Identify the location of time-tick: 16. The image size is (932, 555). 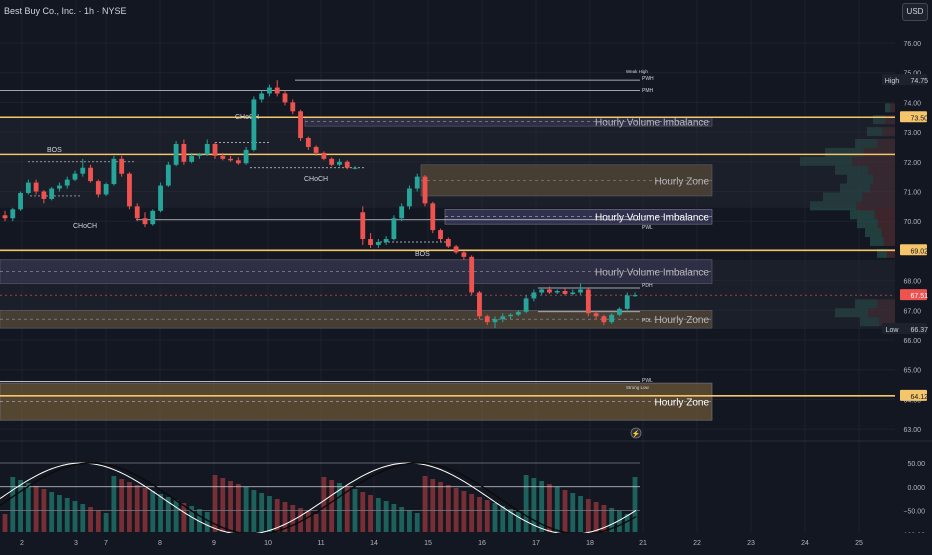
(482, 543).